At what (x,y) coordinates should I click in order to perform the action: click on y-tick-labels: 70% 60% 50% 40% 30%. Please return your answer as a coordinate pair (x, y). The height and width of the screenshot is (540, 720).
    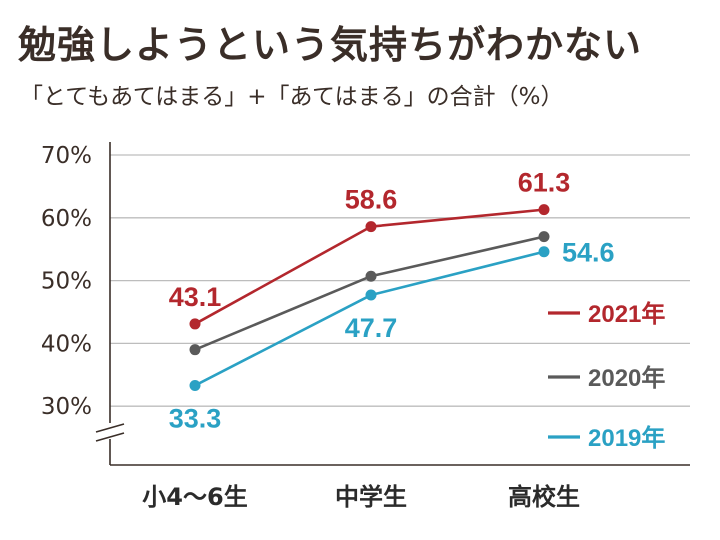
    Looking at the image, I should click on (66, 281).